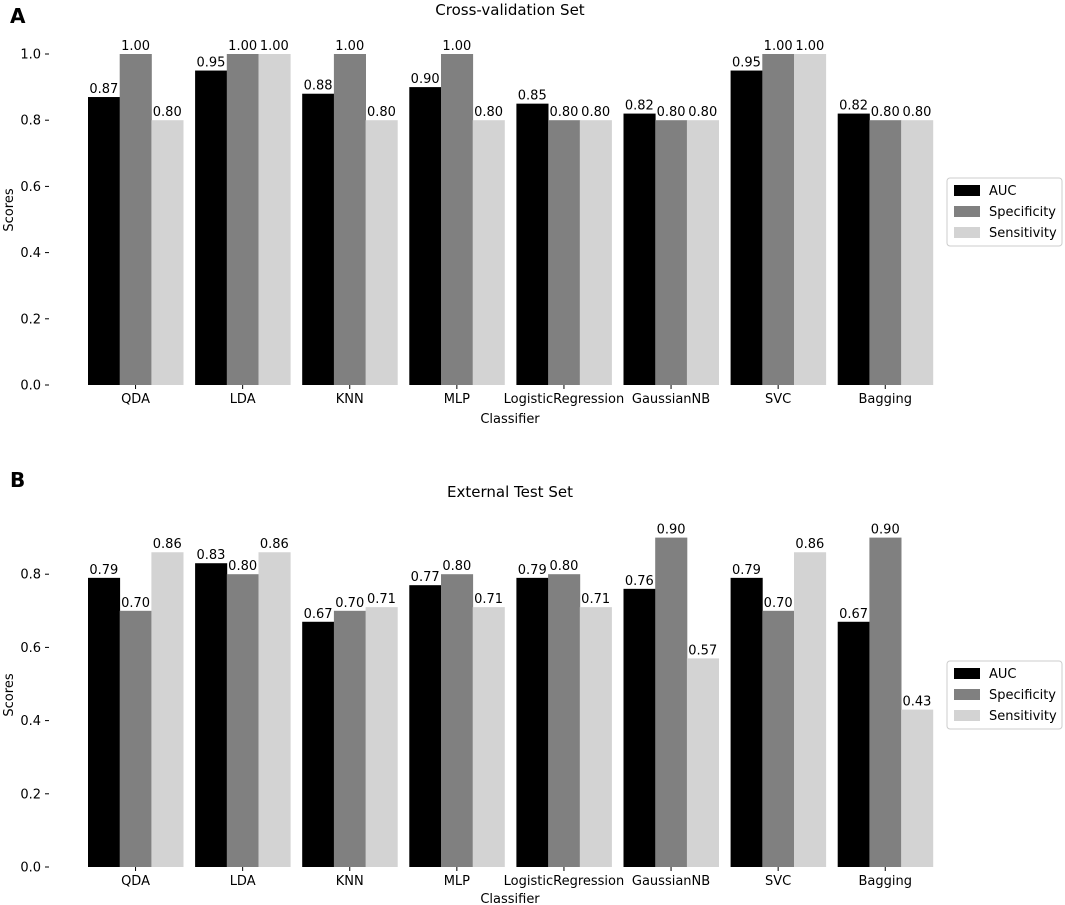 The image size is (1065, 905). Describe the element at coordinates (853, 106) in the screenshot. I see `bar-value-label: 0.82` at that location.